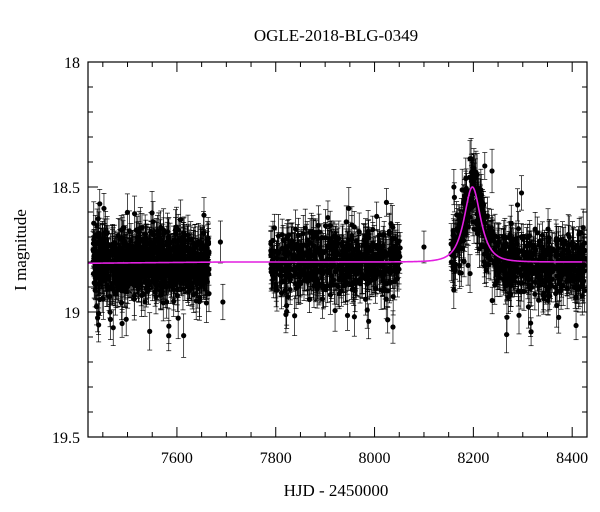  Describe the element at coordinates (336, 35) in the screenshot. I see `chart-title: OGLE-2018-BLG-0349` at that location.